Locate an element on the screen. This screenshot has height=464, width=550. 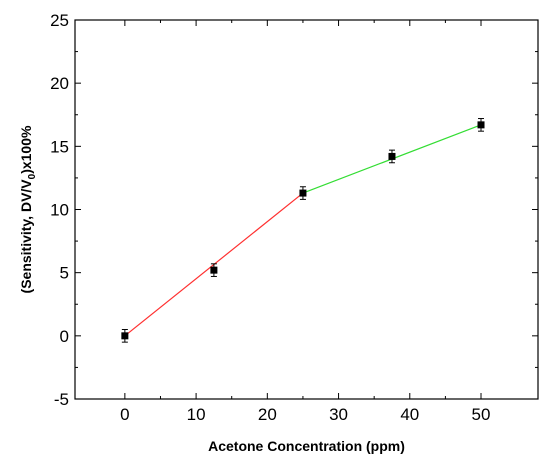
y-tick-label: 25 is located at coordinates (59, 20).